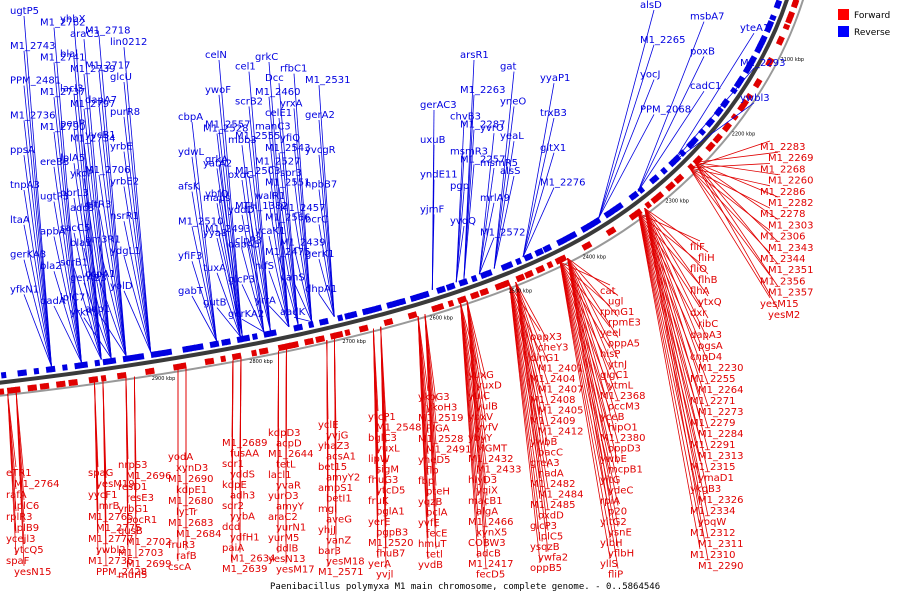 Image resolution: width=900 pixels, height=600 pixels. I want to click on forward-gene-label: M1_2283, so click(782, 147).